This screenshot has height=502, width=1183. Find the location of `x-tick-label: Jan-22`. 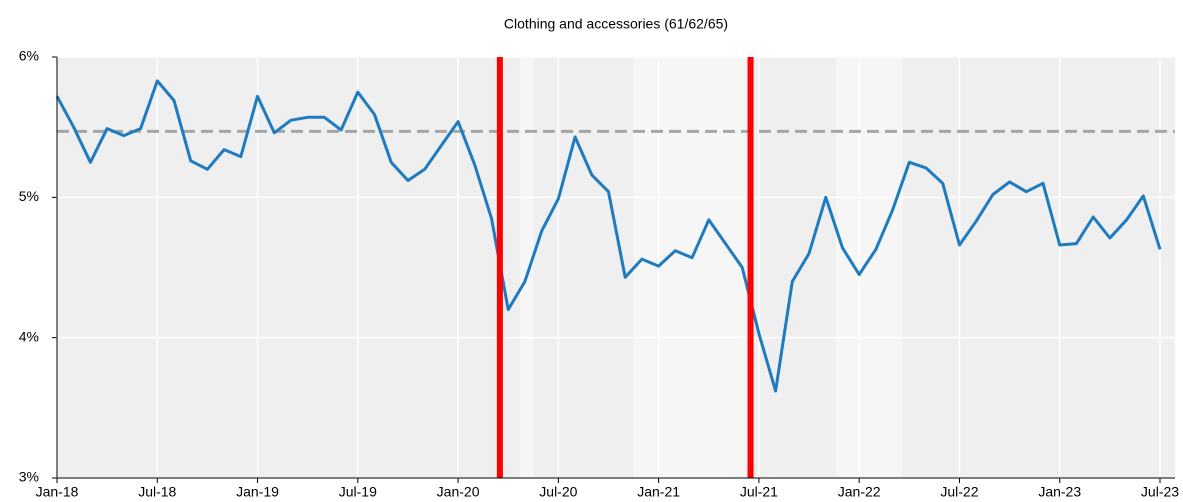

x-tick-label: Jan-22 is located at coordinates (859, 492).